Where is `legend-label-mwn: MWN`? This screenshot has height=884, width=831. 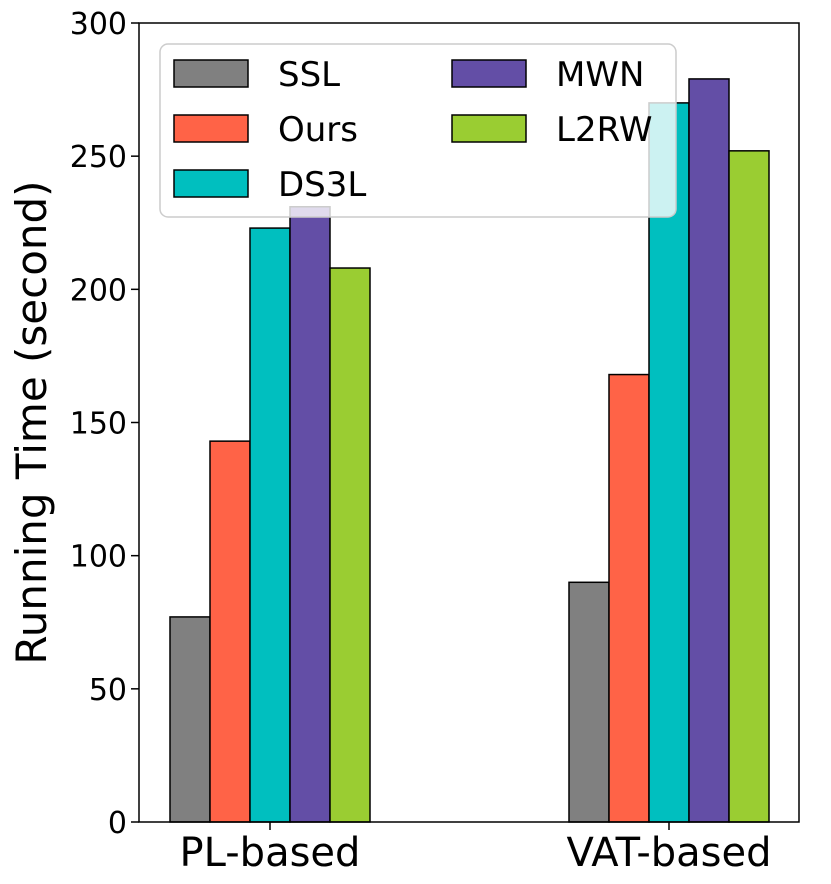 legend-label-mwn: MWN is located at coordinates (600, 75).